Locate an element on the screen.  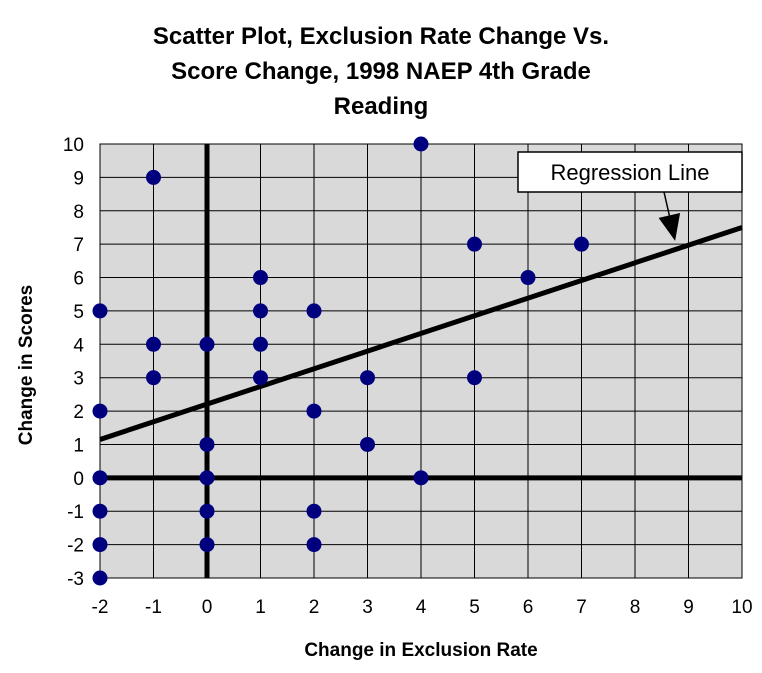
x-tick-label: 4 is located at coordinates (421, 607).